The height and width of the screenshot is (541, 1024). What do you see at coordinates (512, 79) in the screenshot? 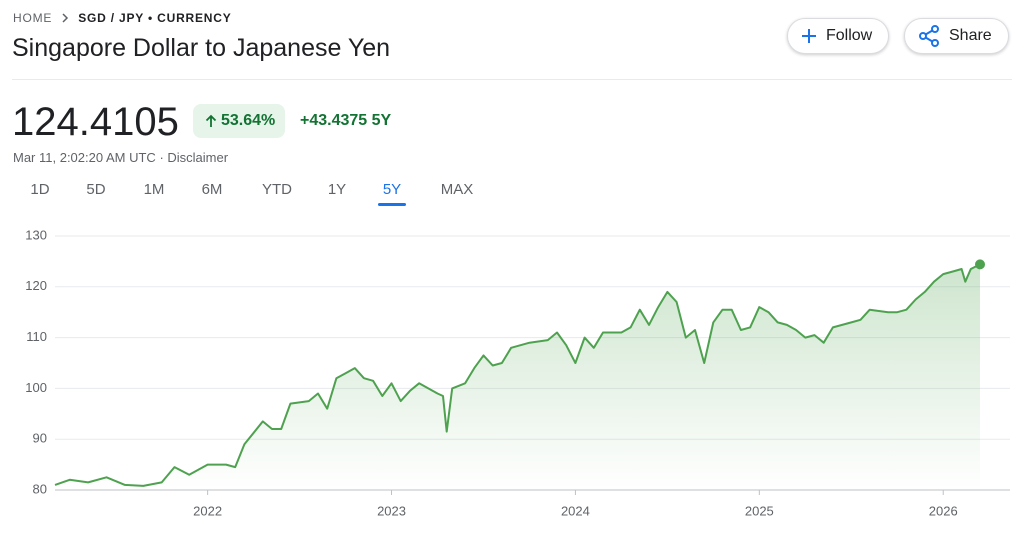
I see `divider` at bounding box center [512, 79].